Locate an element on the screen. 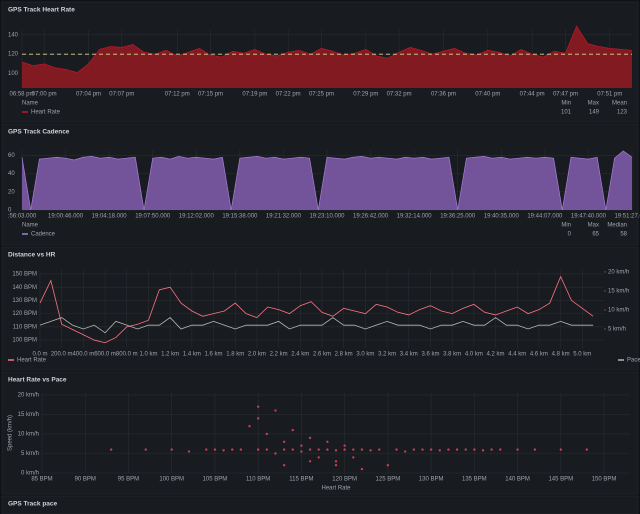 The width and height of the screenshot is (640, 514). x-tick-label: 400.0 m is located at coordinates (84, 355).